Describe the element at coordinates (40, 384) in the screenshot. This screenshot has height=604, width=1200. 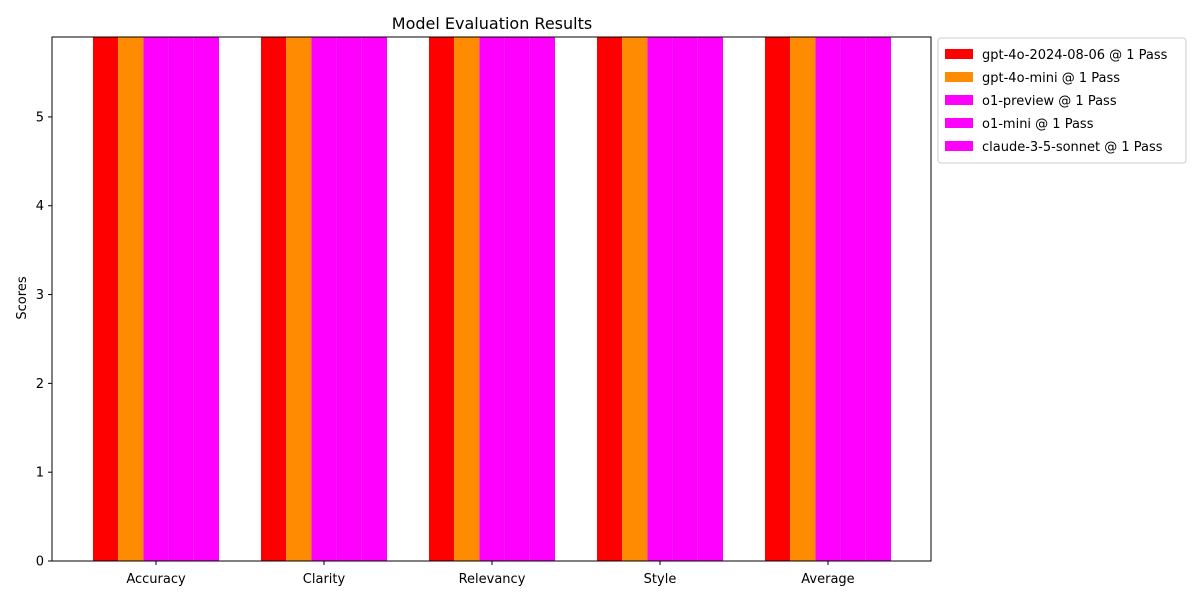
I see `y-tick-label: 2` at that location.